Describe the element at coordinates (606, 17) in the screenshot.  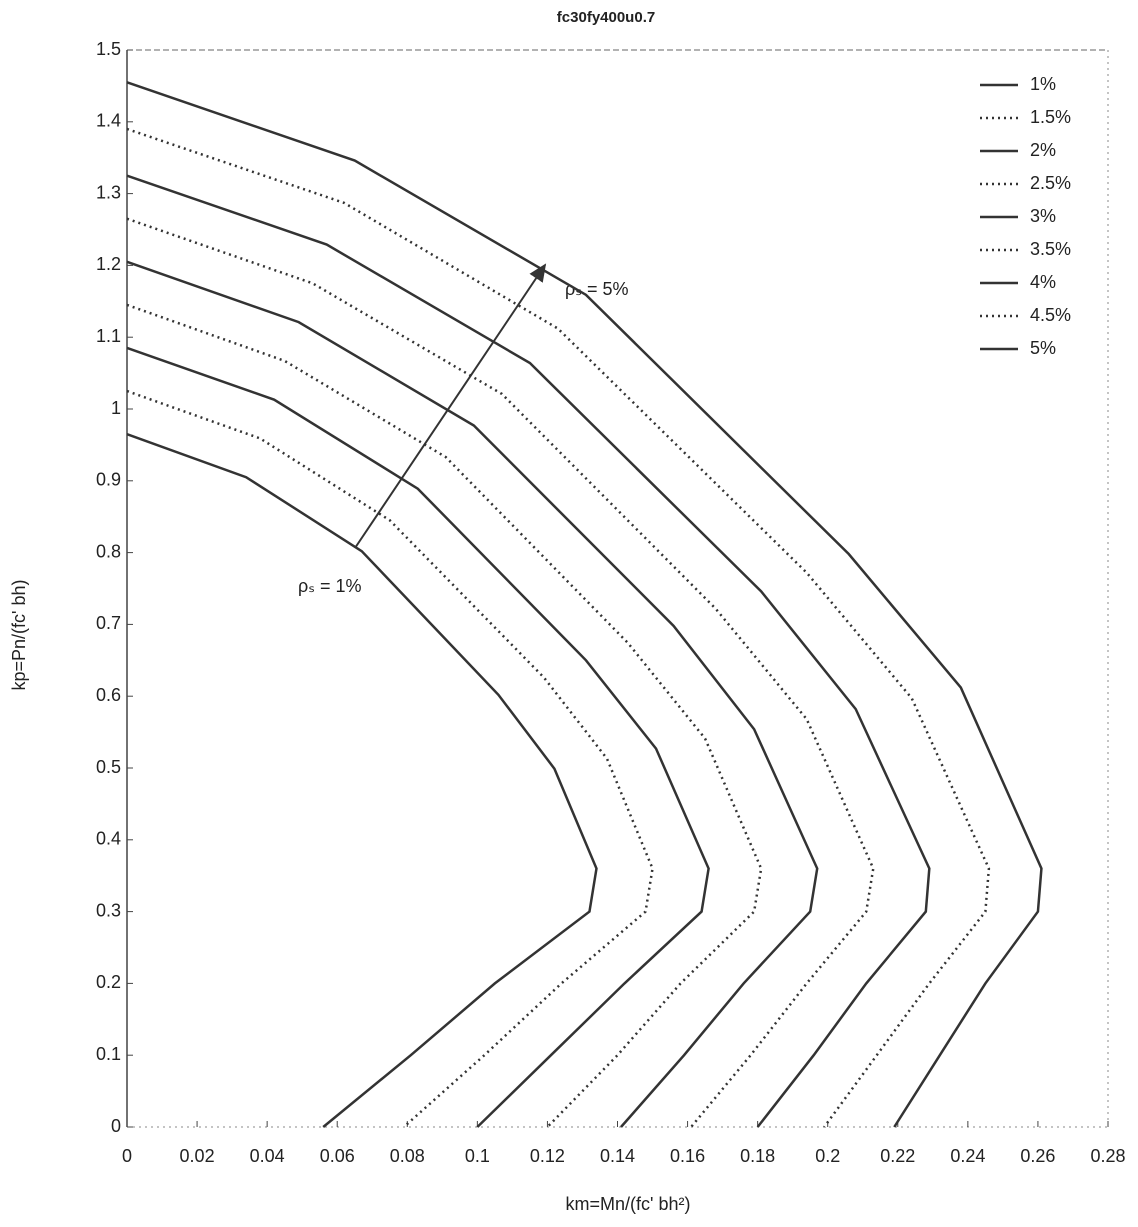
I see `chart-title: fc30fy400u0.7` at that location.